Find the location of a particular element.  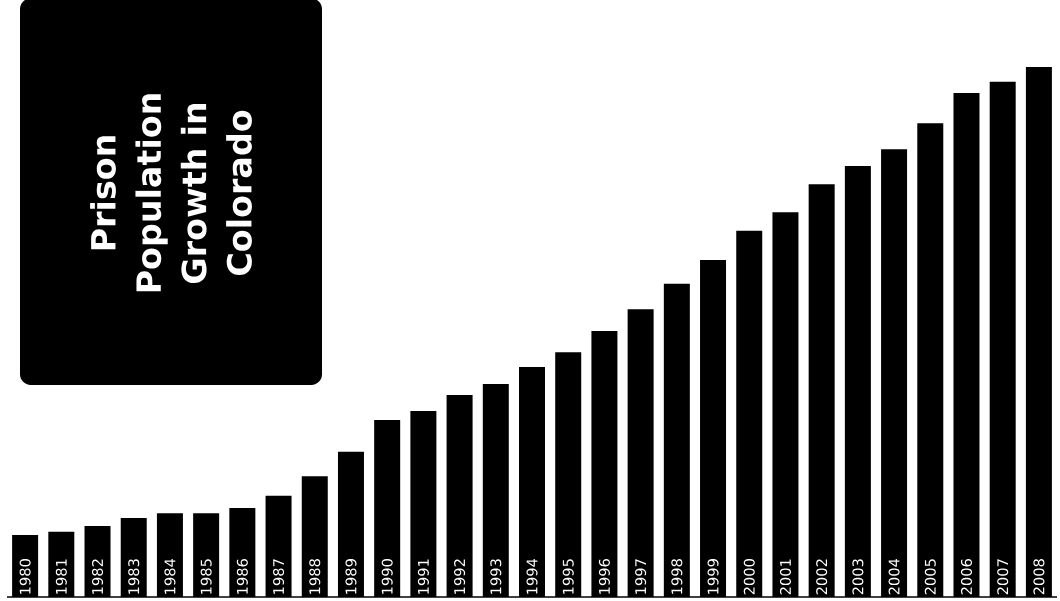

x-tick-label: 2006 is located at coordinates (966, 577).